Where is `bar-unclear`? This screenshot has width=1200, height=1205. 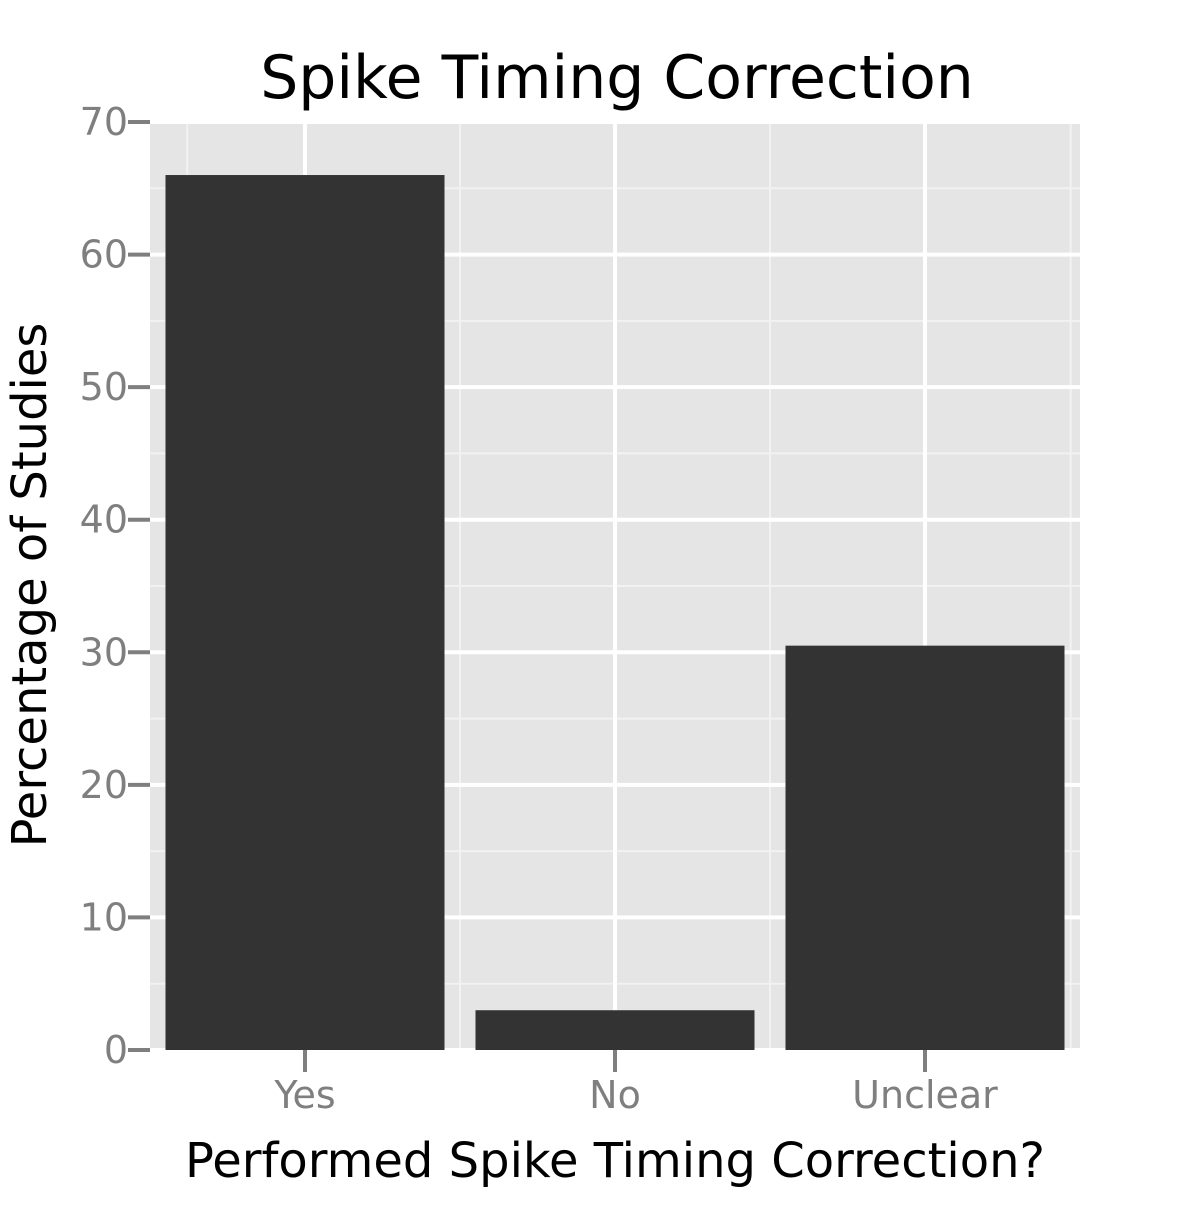 bar-unclear is located at coordinates (925, 847).